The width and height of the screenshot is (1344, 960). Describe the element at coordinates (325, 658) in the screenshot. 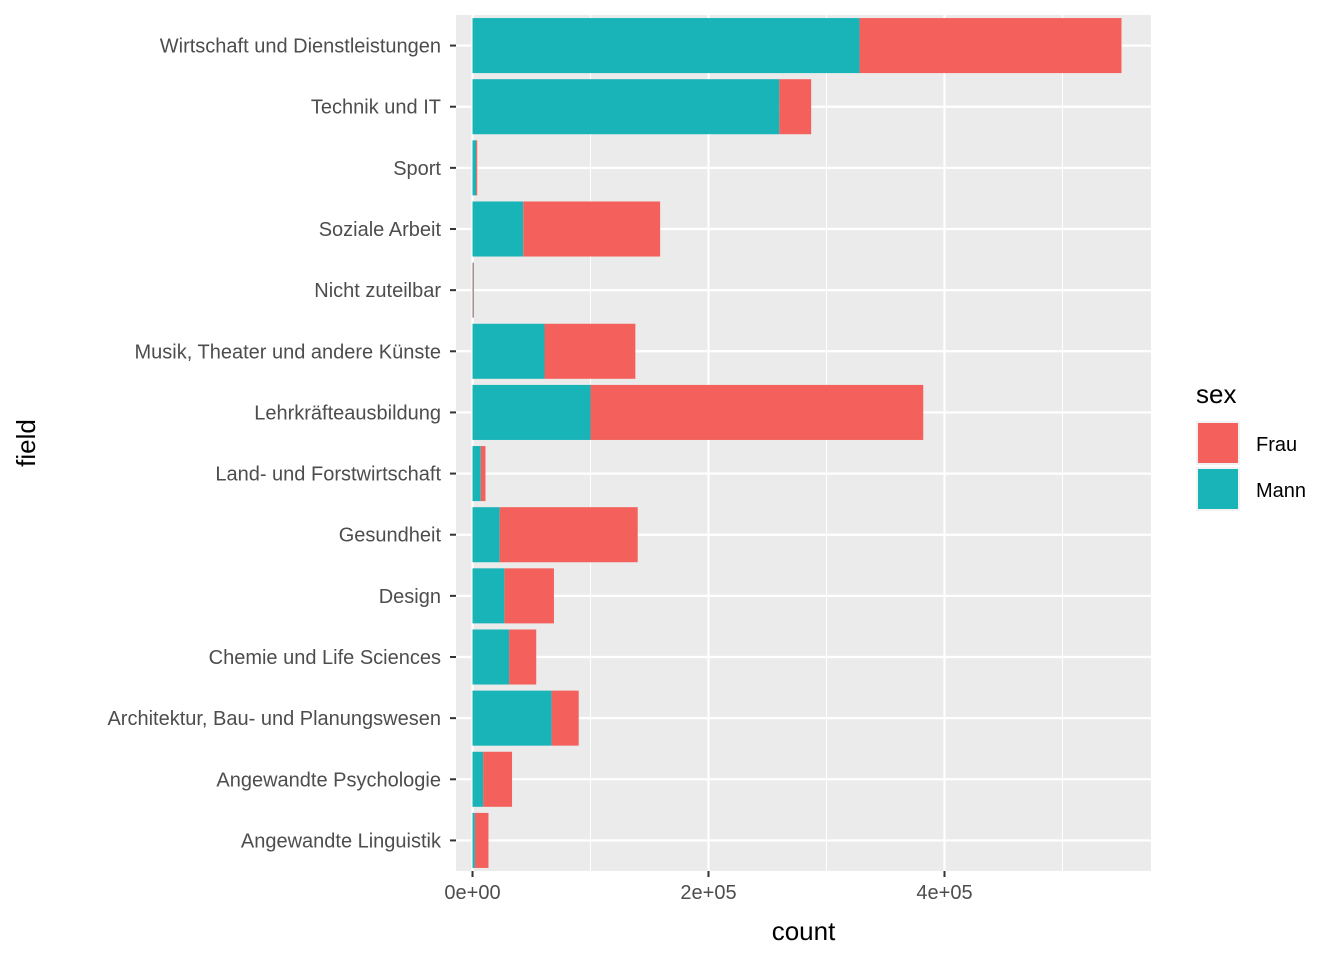

I see `y-tick-label: Chemie und Life Sciences` at that location.